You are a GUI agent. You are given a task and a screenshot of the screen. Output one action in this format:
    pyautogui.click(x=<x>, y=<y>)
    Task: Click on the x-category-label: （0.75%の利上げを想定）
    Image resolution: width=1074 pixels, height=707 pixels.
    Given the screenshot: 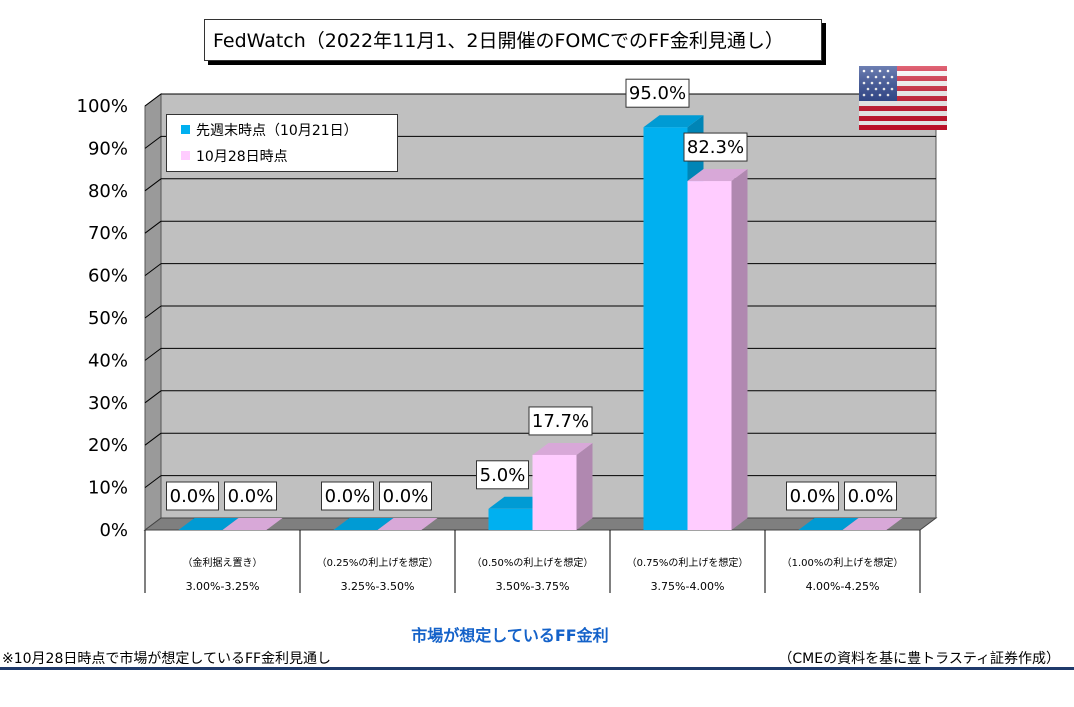 What is the action you would take?
    pyautogui.click(x=688, y=562)
    